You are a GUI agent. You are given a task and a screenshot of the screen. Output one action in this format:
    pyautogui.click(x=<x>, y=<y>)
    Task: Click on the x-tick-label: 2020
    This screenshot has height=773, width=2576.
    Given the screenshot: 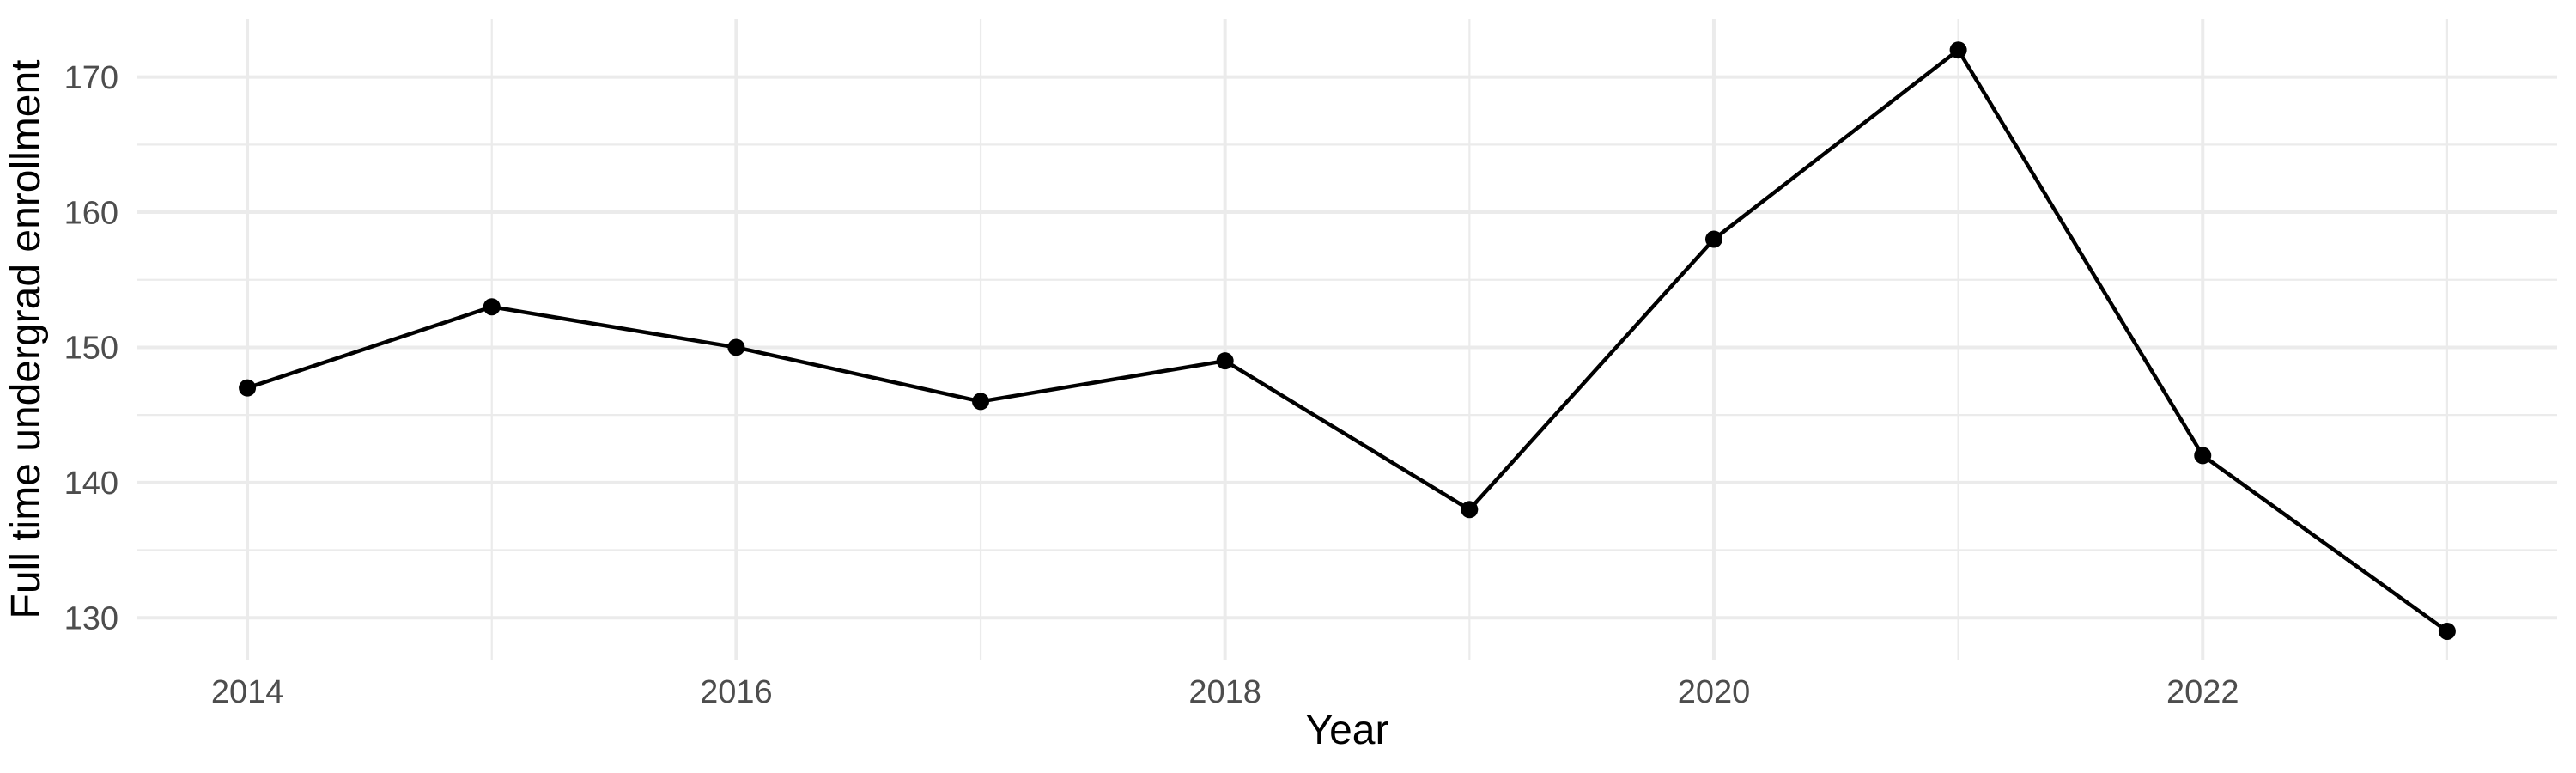 What is the action you would take?
    pyautogui.click(x=1715, y=692)
    